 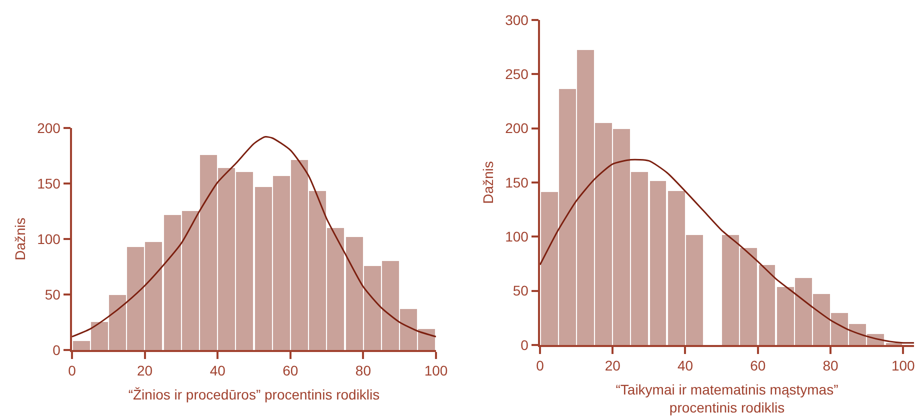 What do you see at coordinates (727, 398) in the screenshot?
I see `x-axis-title: “Taikymai ir matematinis mąstymas” procentinis rodiklis` at bounding box center [727, 398].